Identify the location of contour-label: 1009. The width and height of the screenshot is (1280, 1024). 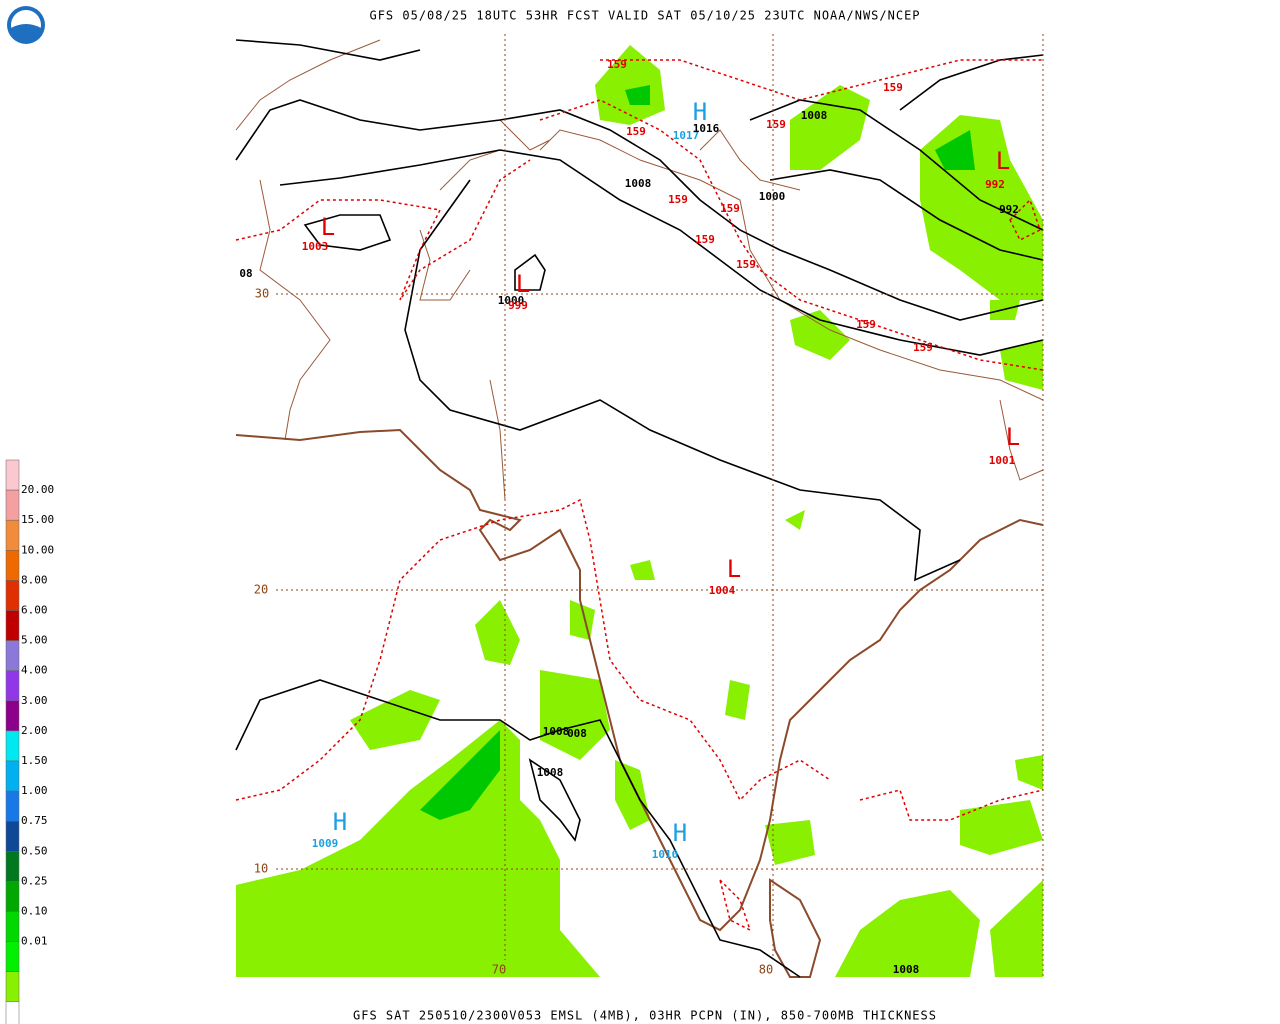
(325, 843).